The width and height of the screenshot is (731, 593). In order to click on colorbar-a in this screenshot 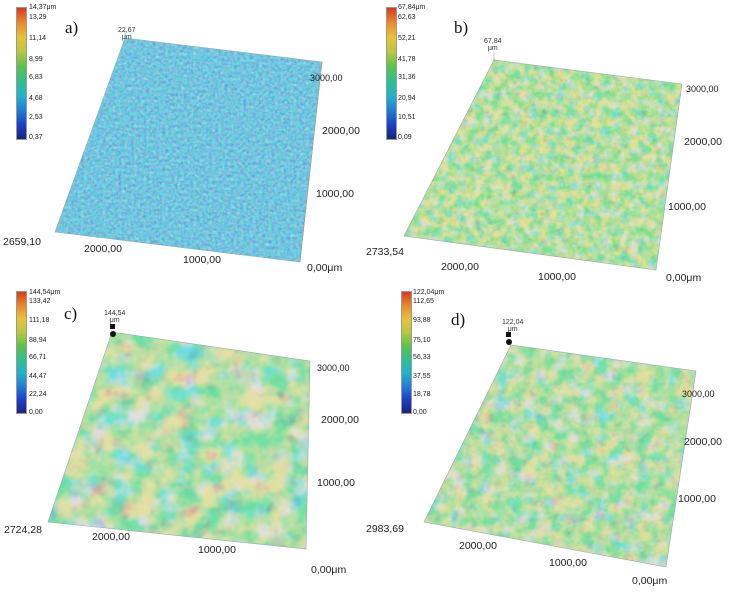, I will do `click(21, 73)`.